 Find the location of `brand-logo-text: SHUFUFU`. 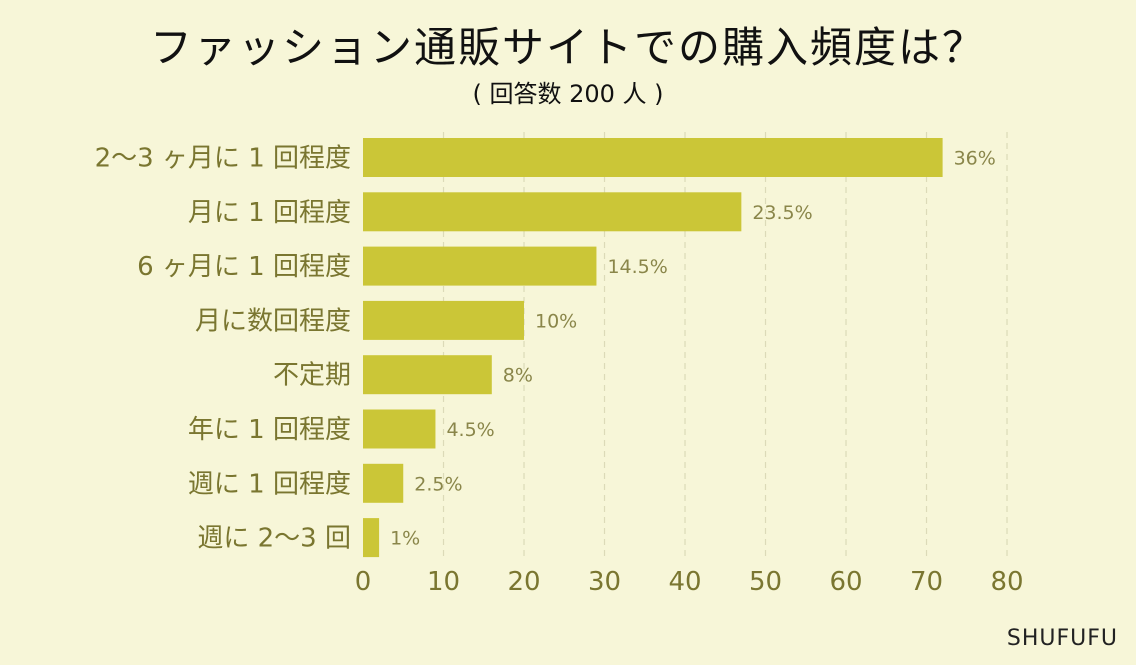

brand-logo-text: SHUFUFU is located at coordinates (1062, 638).